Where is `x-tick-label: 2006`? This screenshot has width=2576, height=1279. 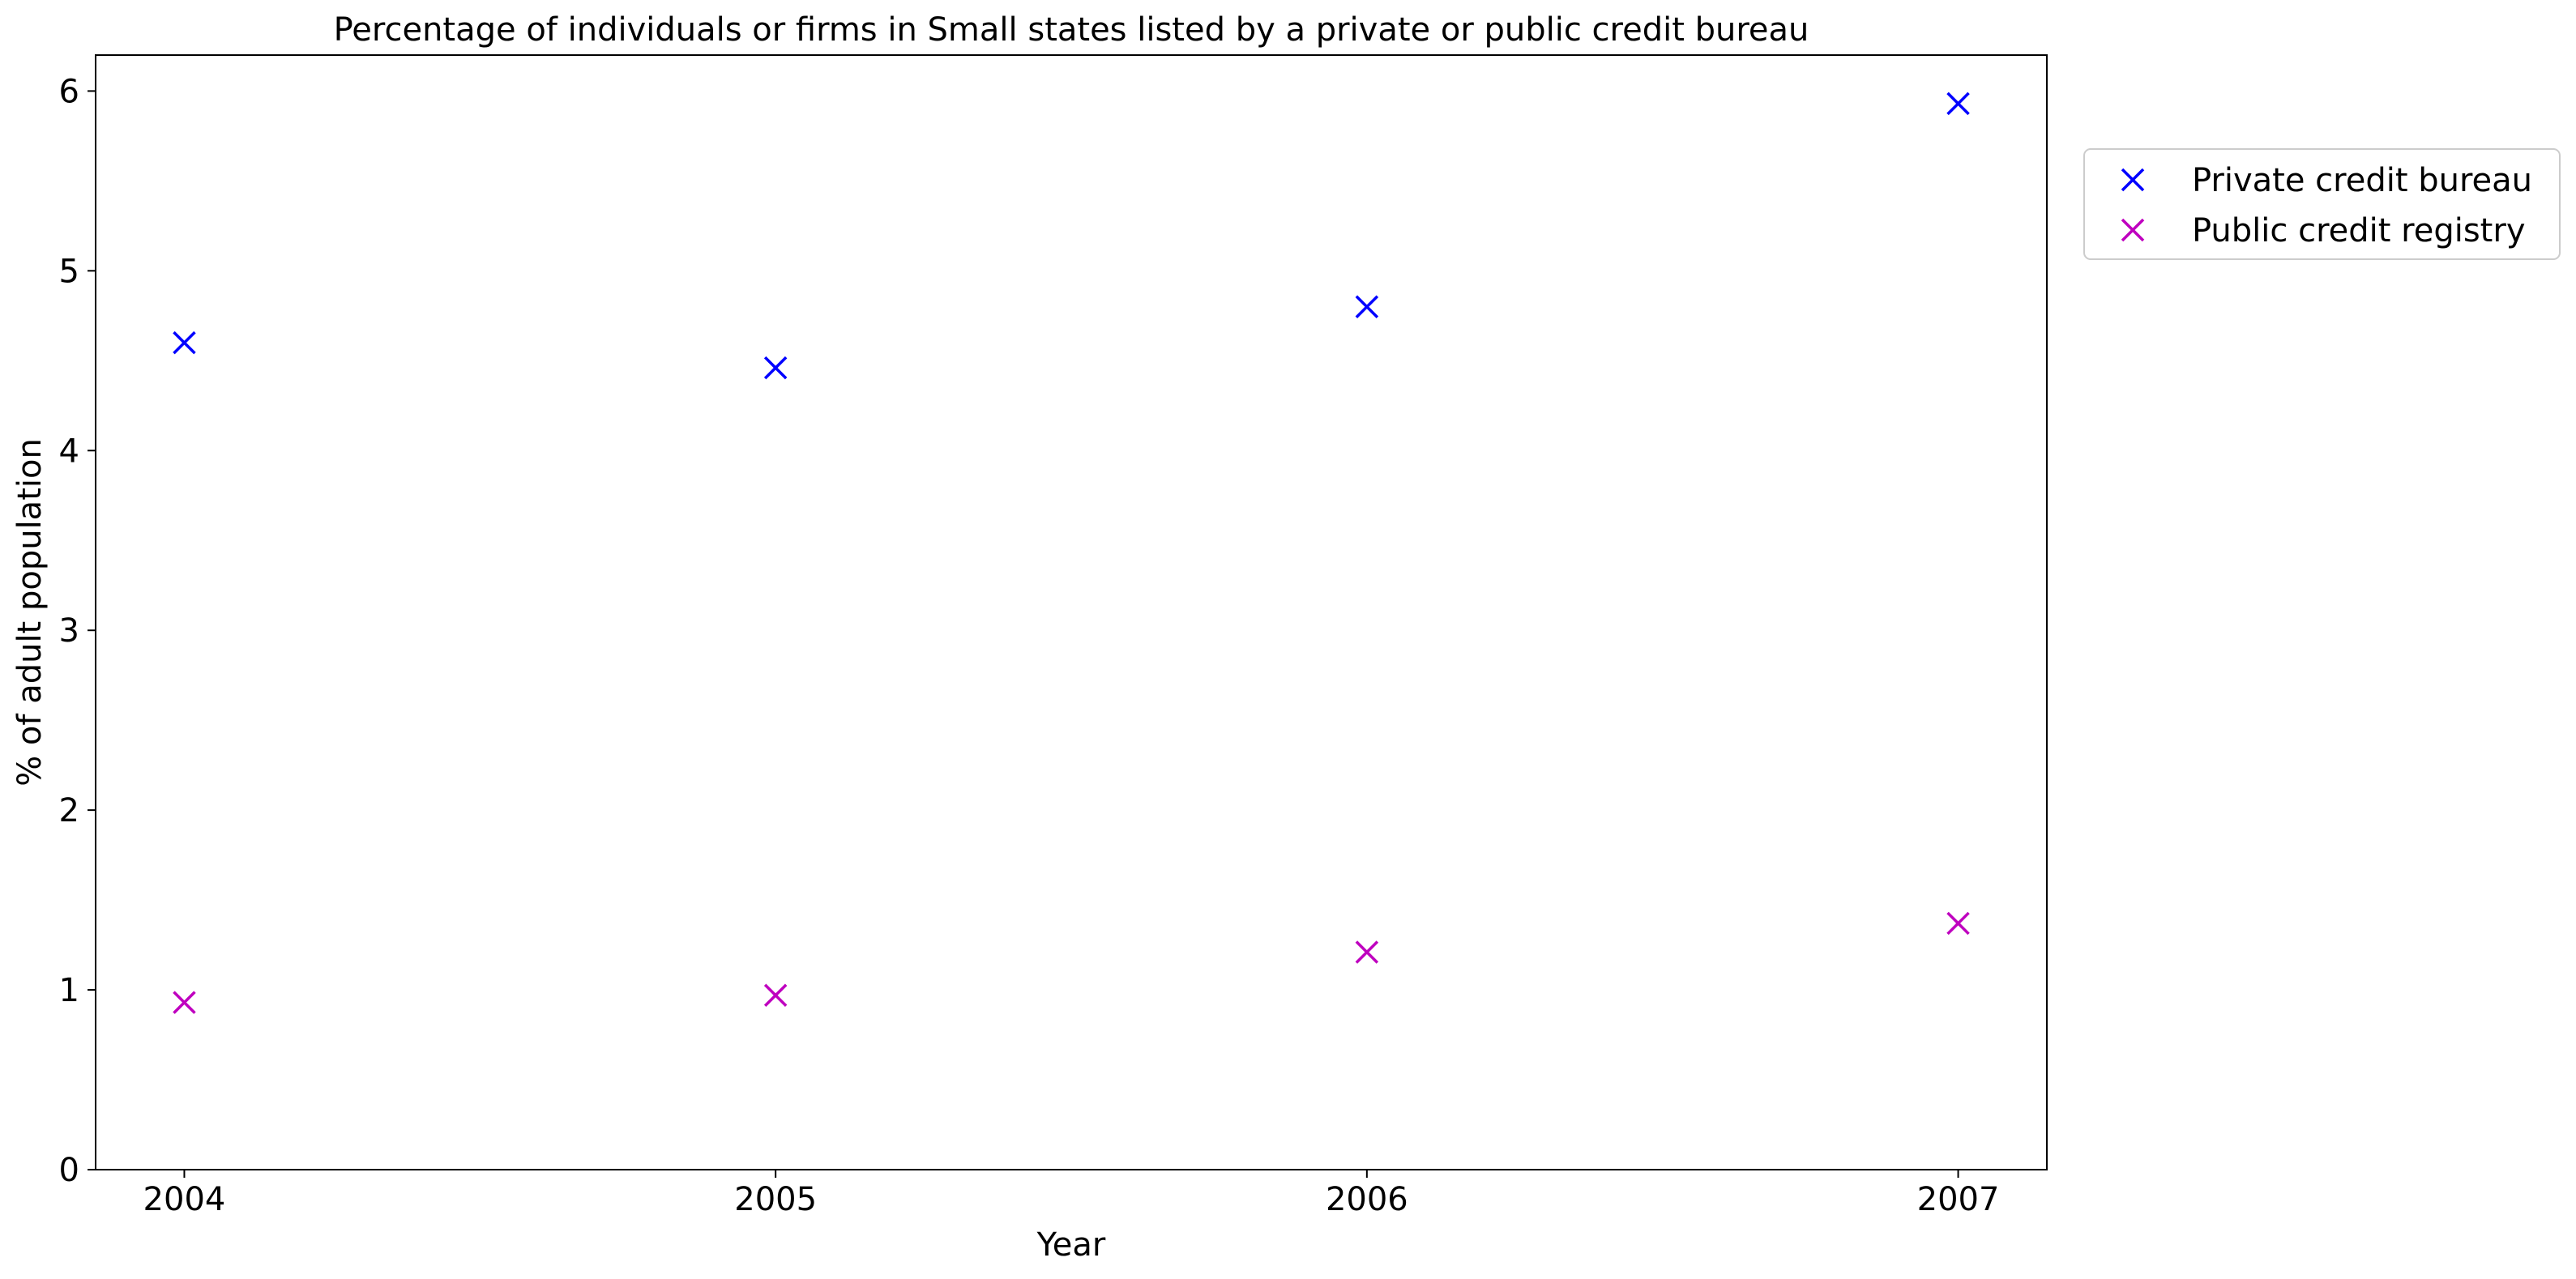 x-tick-label: 2006 is located at coordinates (1367, 1199).